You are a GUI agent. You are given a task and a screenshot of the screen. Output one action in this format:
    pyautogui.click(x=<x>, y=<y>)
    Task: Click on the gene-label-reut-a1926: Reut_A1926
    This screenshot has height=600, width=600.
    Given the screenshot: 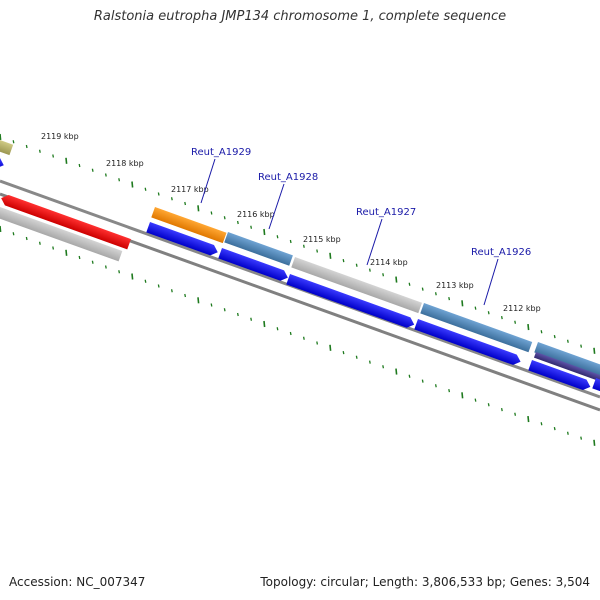 What is the action you would take?
    pyautogui.click(x=501, y=252)
    